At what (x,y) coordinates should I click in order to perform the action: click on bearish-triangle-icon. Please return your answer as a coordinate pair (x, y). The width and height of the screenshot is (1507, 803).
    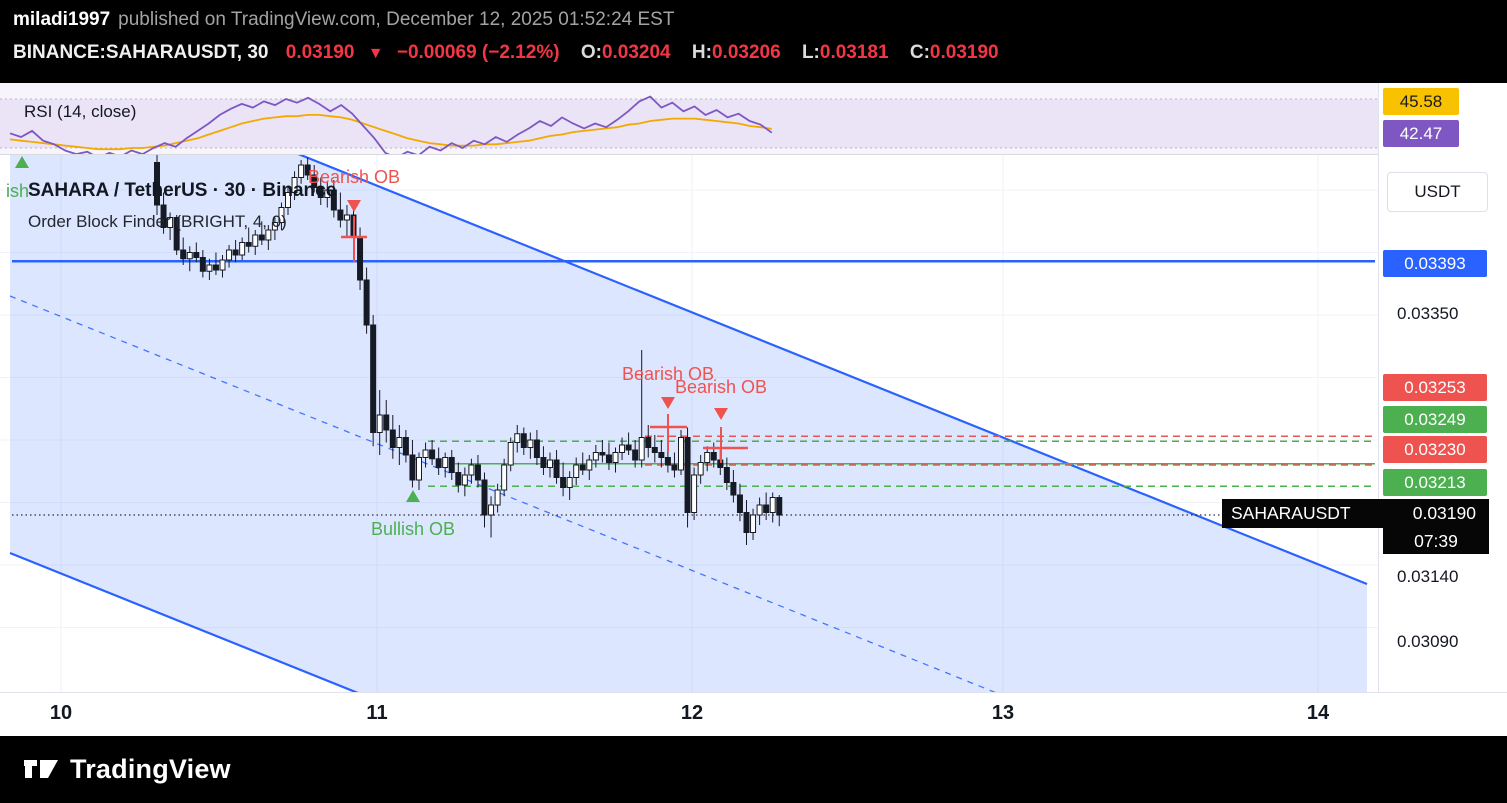
    Looking at the image, I should click on (354, 206).